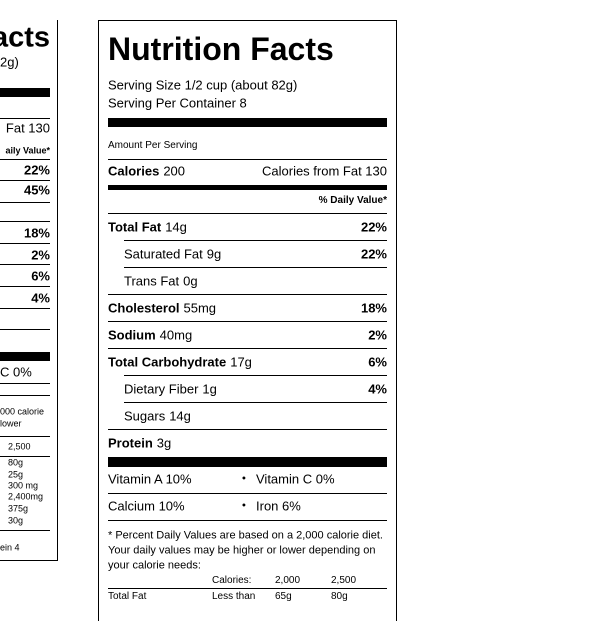  What do you see at coordinates (177, 103) in the screenshot?
I see `servings: Serving Per Container 8` at bounding box center [177, 103].